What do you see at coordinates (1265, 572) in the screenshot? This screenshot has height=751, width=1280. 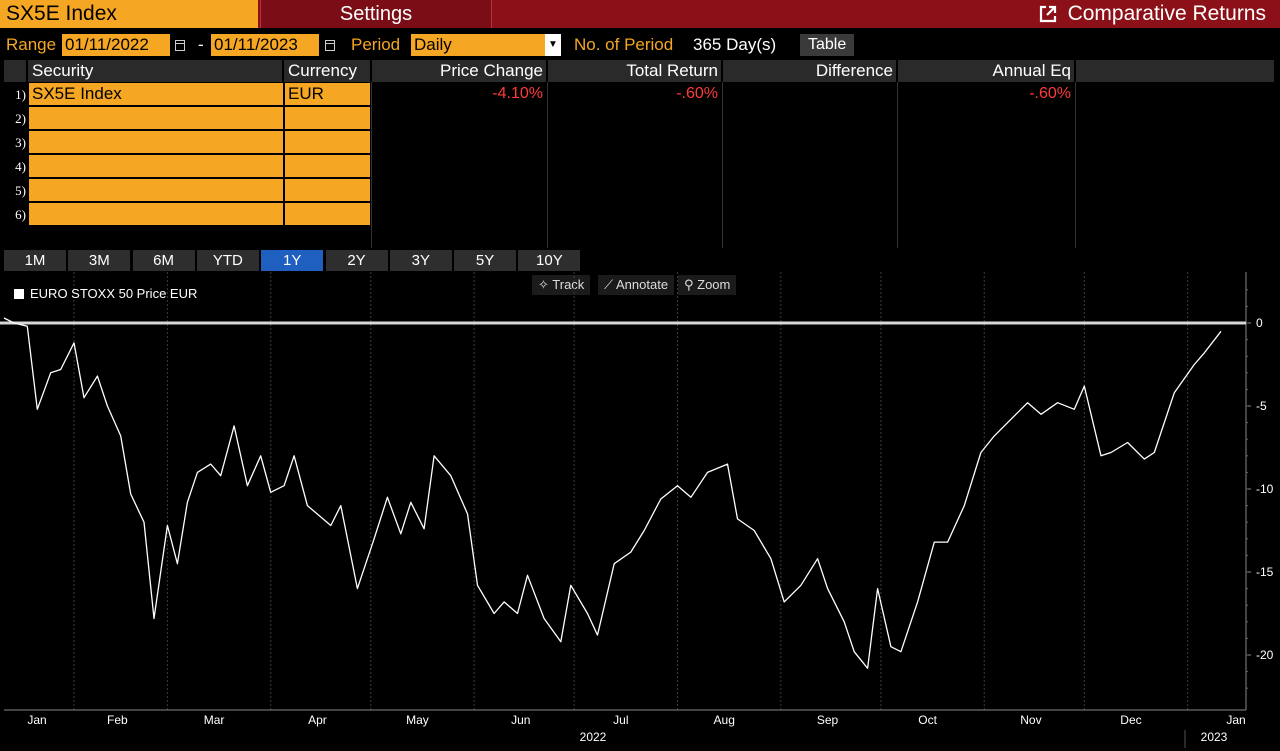 I see `y-tick-label: -15` at bounding box center [1265, 572].